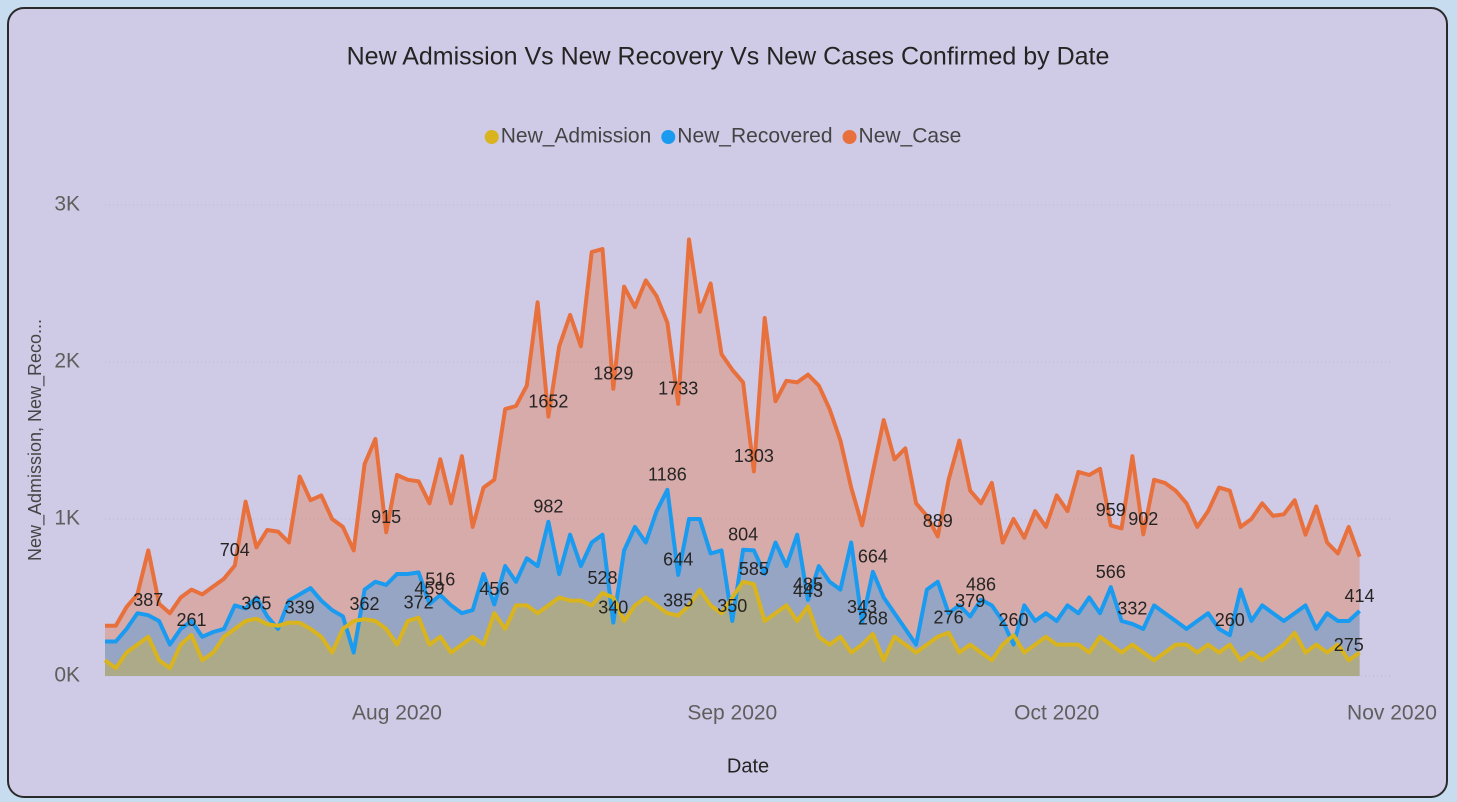 The height and width of the screenshot is (802, 1457). What do you see at coordinates (910, 136) in the screenshot?
I see `legend-label: New_Case` at bounding box center [910, 136].